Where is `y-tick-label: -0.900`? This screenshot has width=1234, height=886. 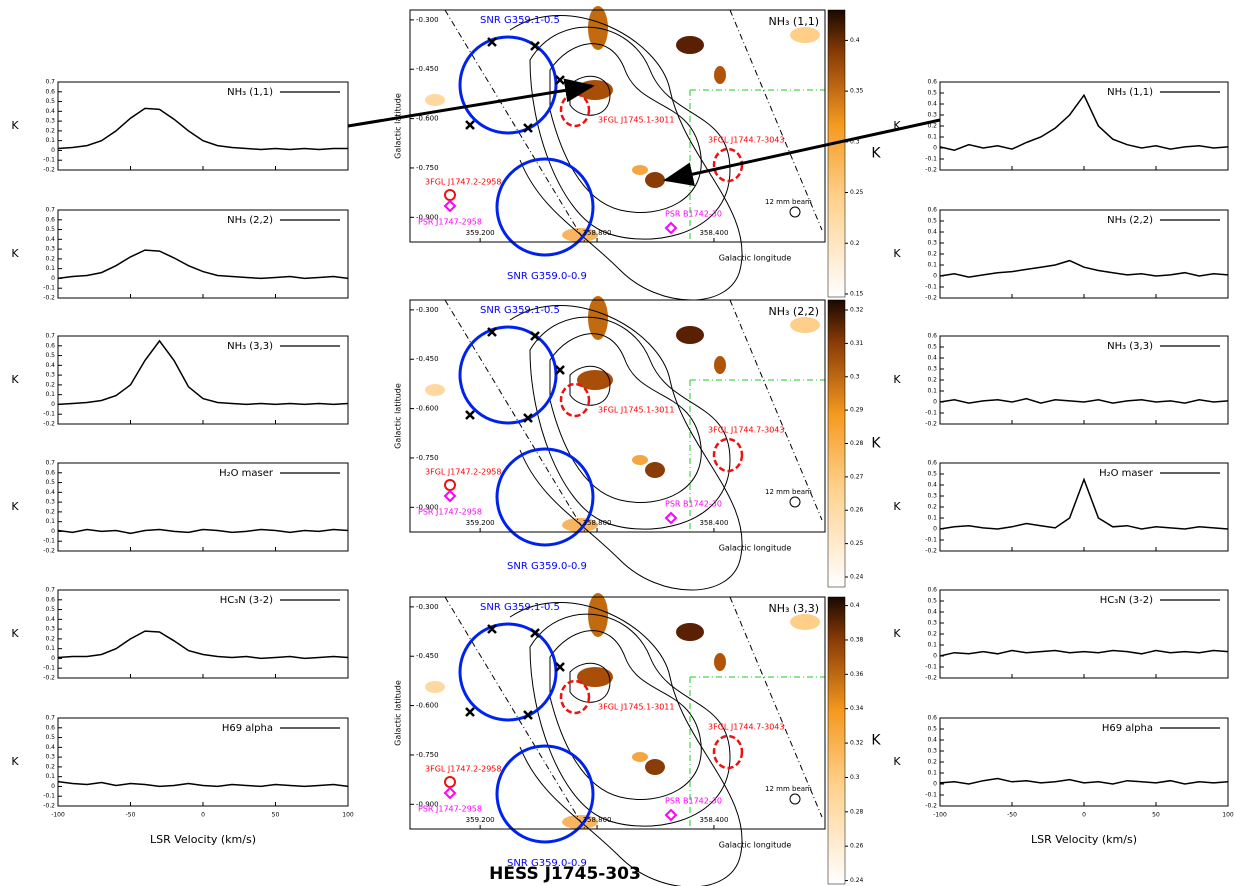 y-tick-label: -0.900 is located at coordinates (427, 217).